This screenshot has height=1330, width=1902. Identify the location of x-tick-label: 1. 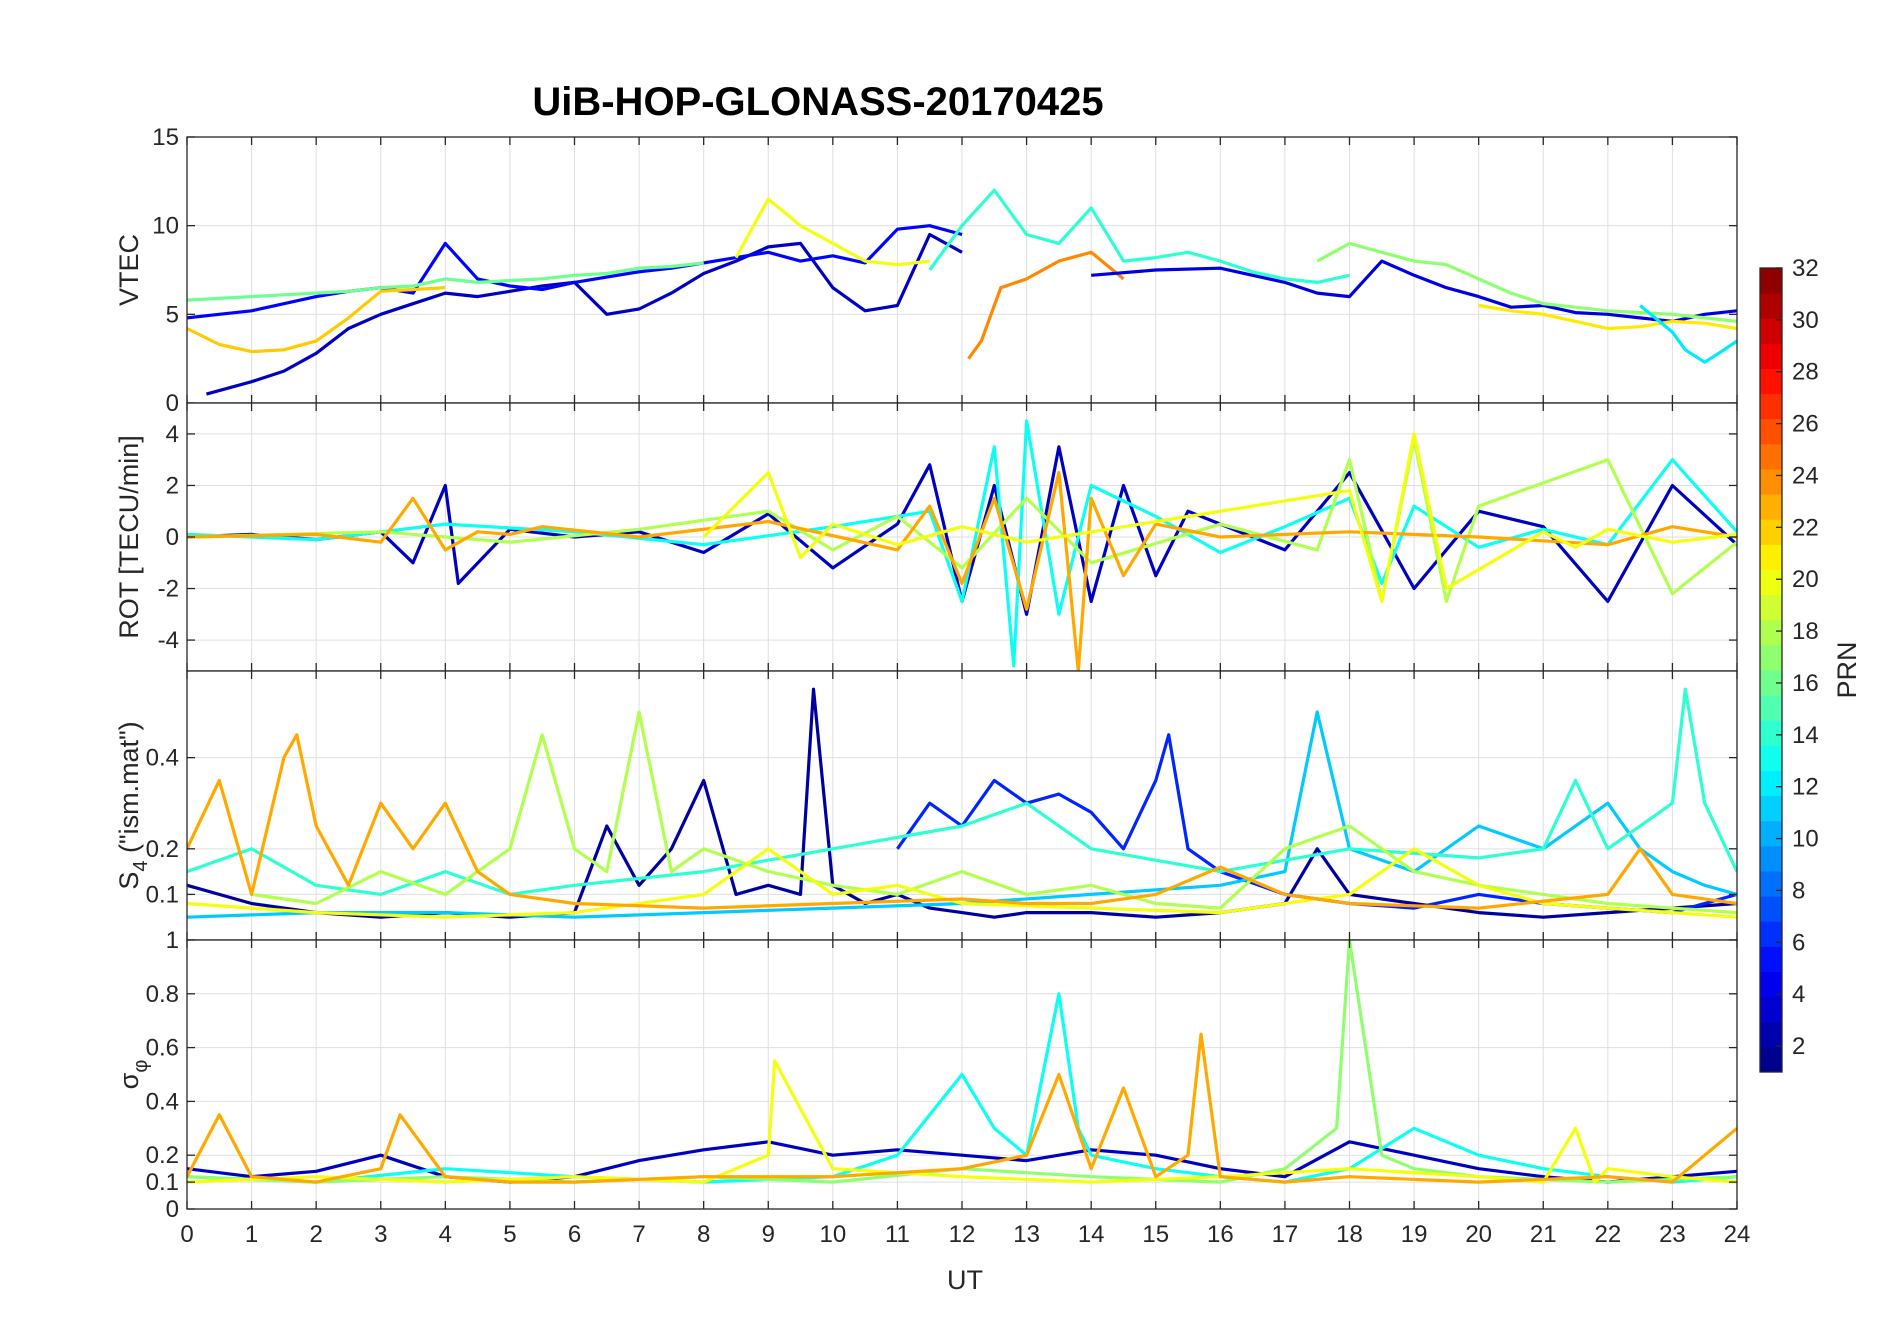
(251, 1234).